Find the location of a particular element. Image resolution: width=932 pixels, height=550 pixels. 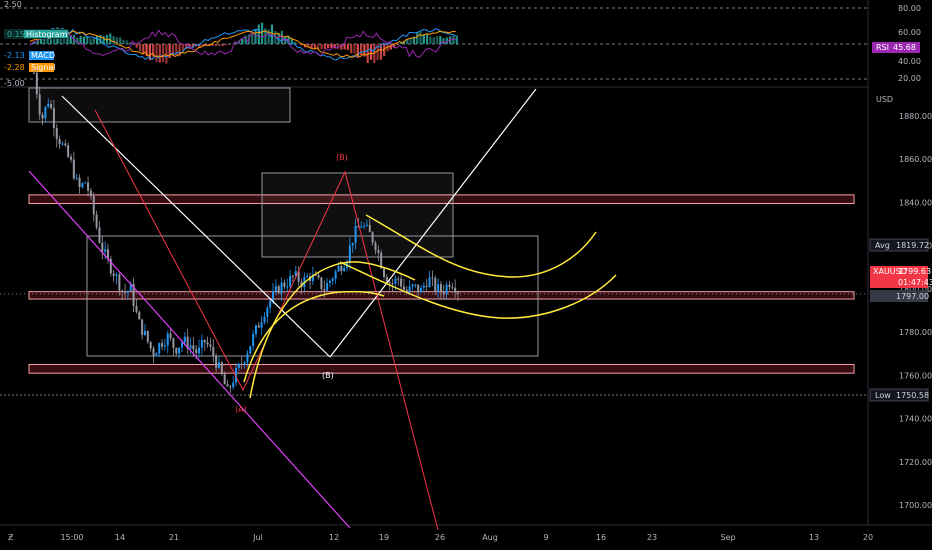

time-tick-label: 9 is located at coordinates (545, 537).